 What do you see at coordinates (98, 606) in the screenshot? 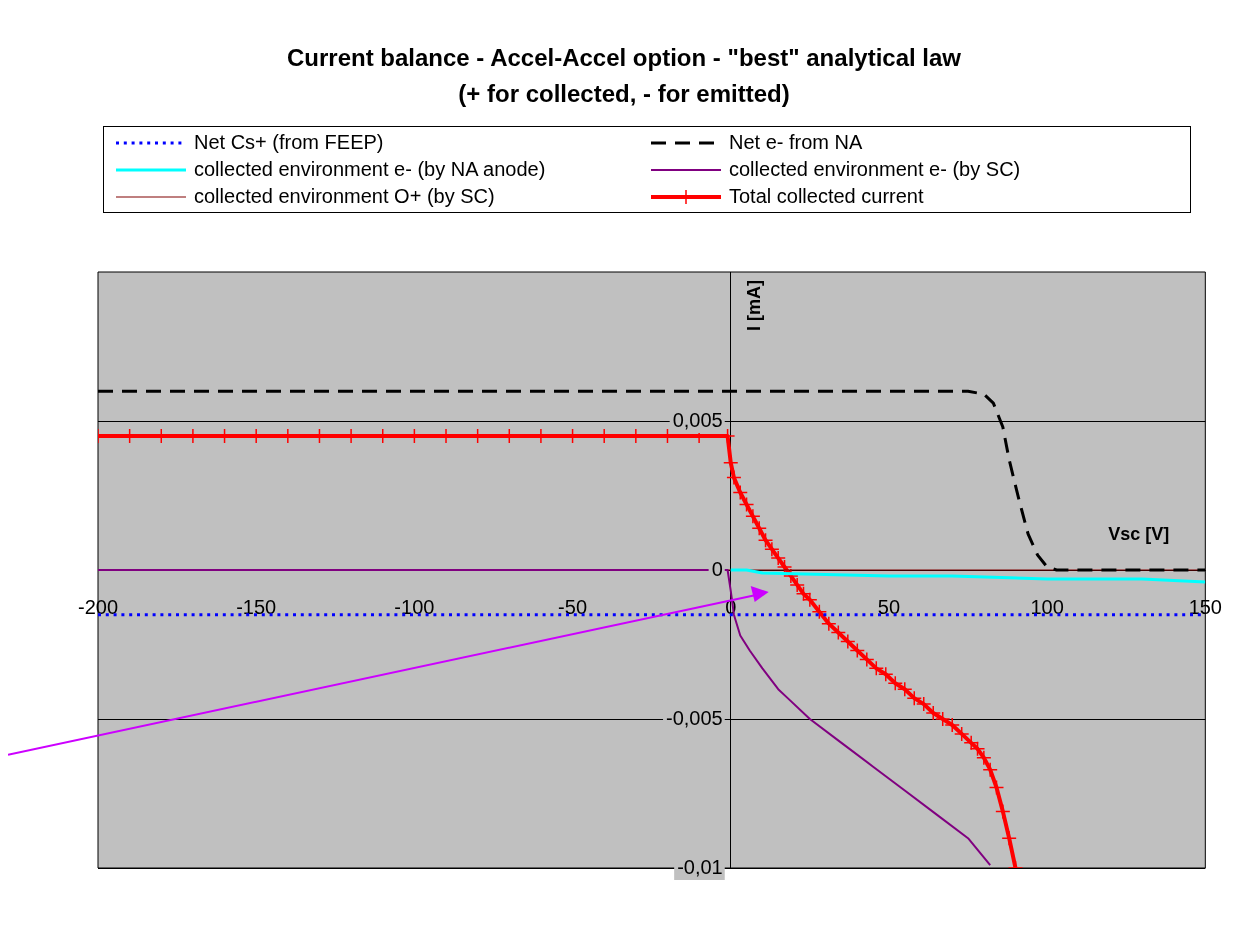
I see `x-tick-label: -200` at bounding box center [98, 606].